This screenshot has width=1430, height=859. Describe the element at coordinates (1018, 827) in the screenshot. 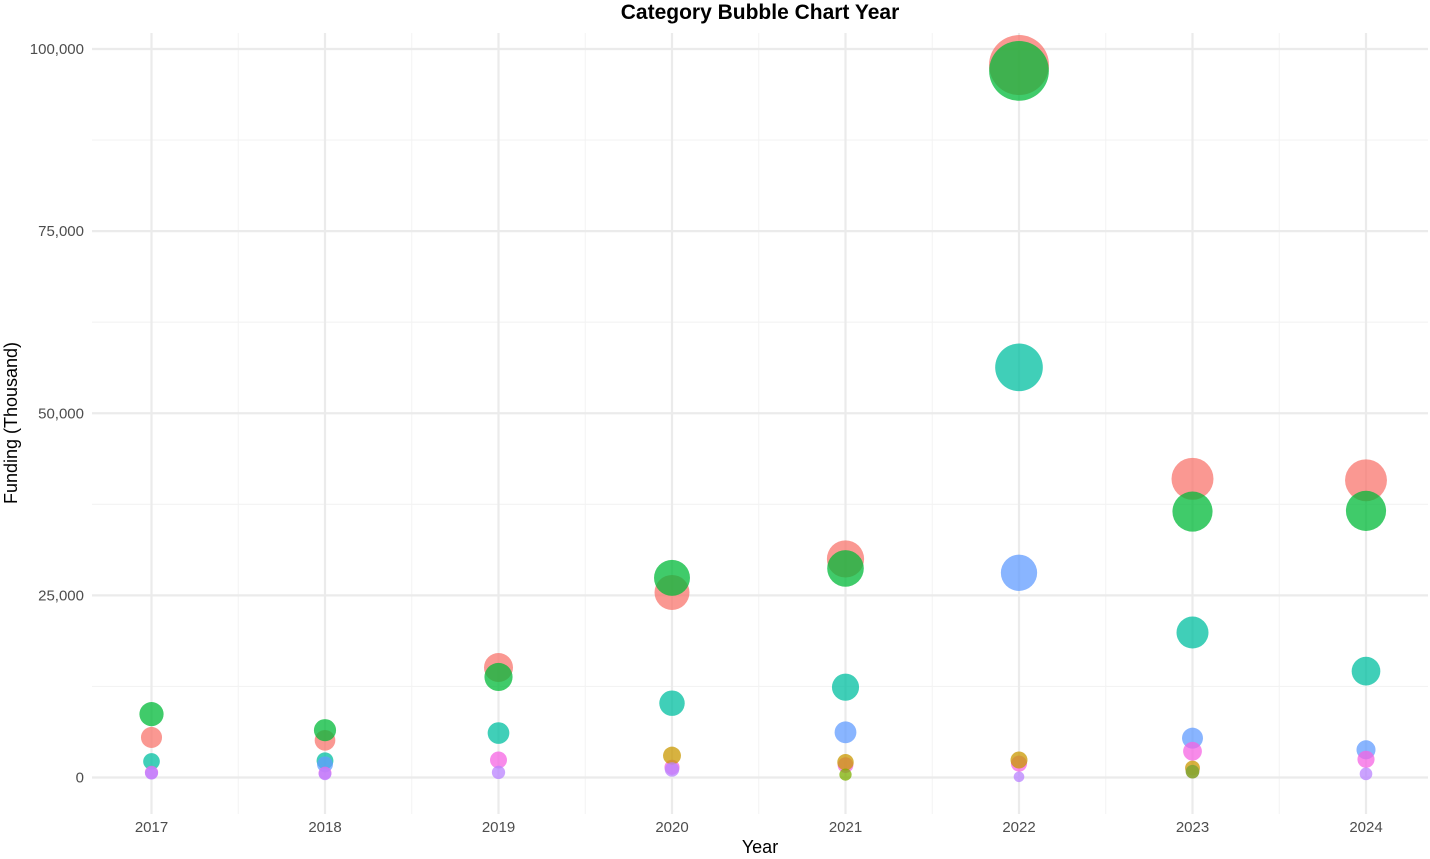

I see `x-tick-label: 2022` at that location.